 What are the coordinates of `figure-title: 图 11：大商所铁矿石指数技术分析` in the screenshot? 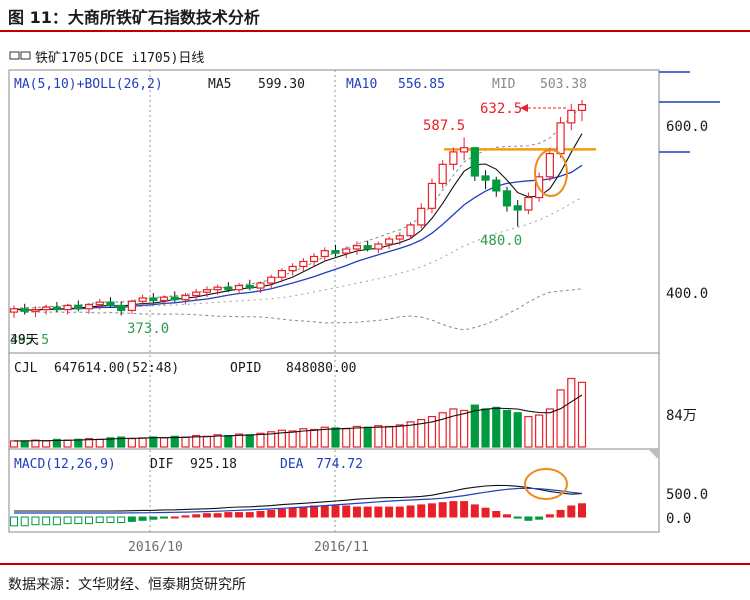 It's located at (134, 17).